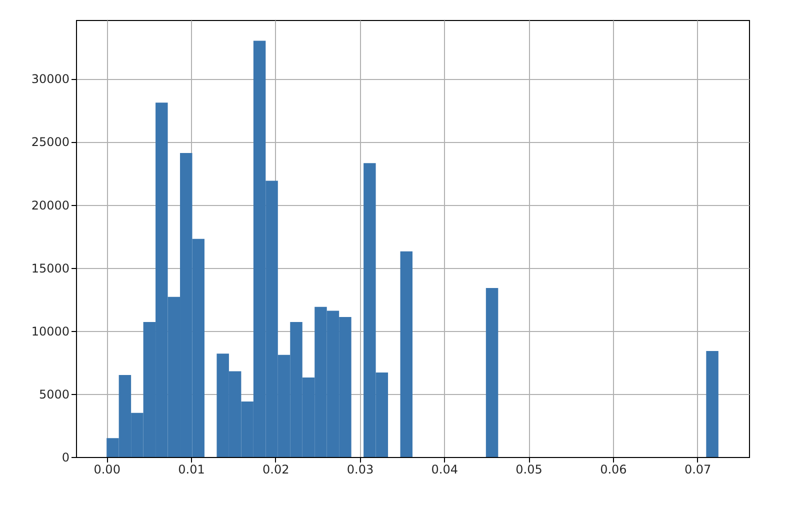 The image size is (800, 512). Describe the element at coordinates (50, 142) in the screenshot. I see `y-tick-label: 25000` at that location.